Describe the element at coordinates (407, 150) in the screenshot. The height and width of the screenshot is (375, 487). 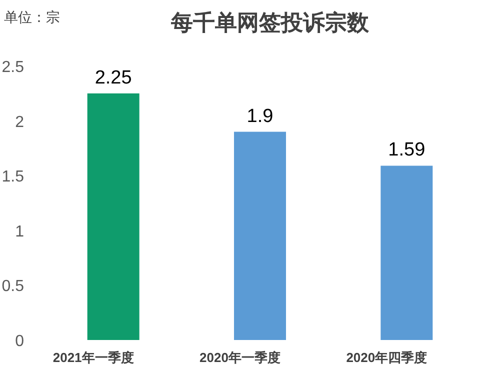
I see `data-label: 1.59` at that location.